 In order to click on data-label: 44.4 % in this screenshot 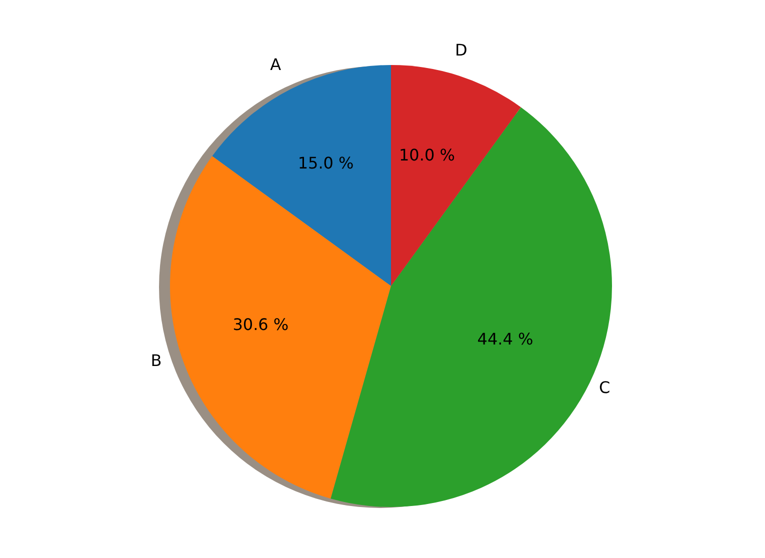, I will do `click(505, 338)`.